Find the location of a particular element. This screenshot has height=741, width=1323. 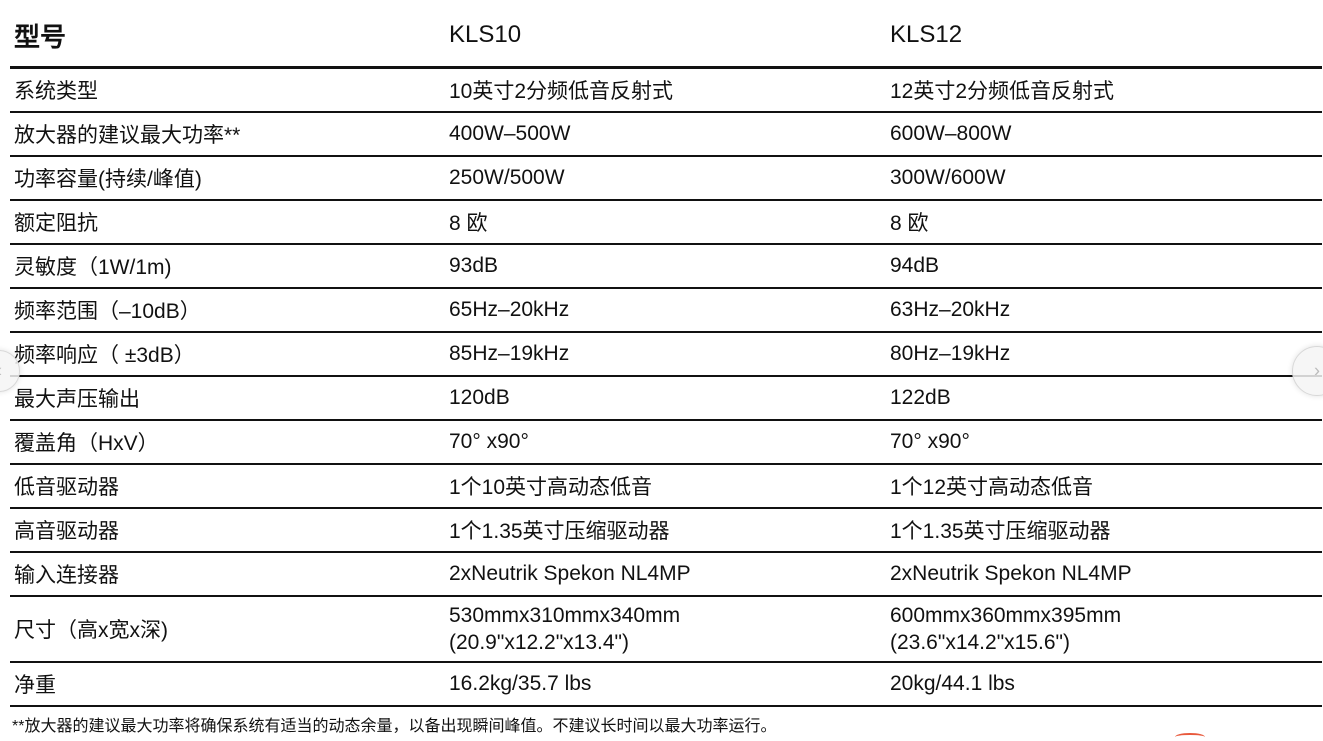

row-value-kls10: 2xNeutrik Spekon NL4MP is located at coordinates (570, 573).